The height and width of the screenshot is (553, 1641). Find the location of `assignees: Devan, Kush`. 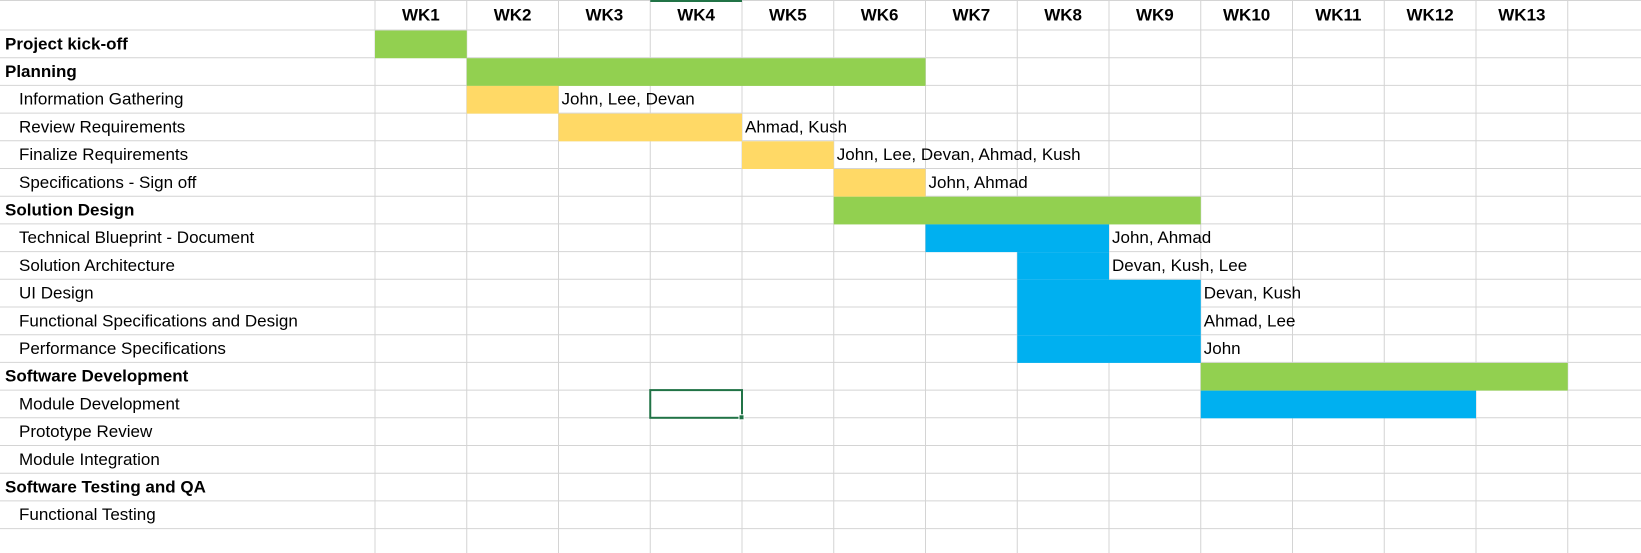

assignees: Devan, Kush is located at coordinates (1252, 293).